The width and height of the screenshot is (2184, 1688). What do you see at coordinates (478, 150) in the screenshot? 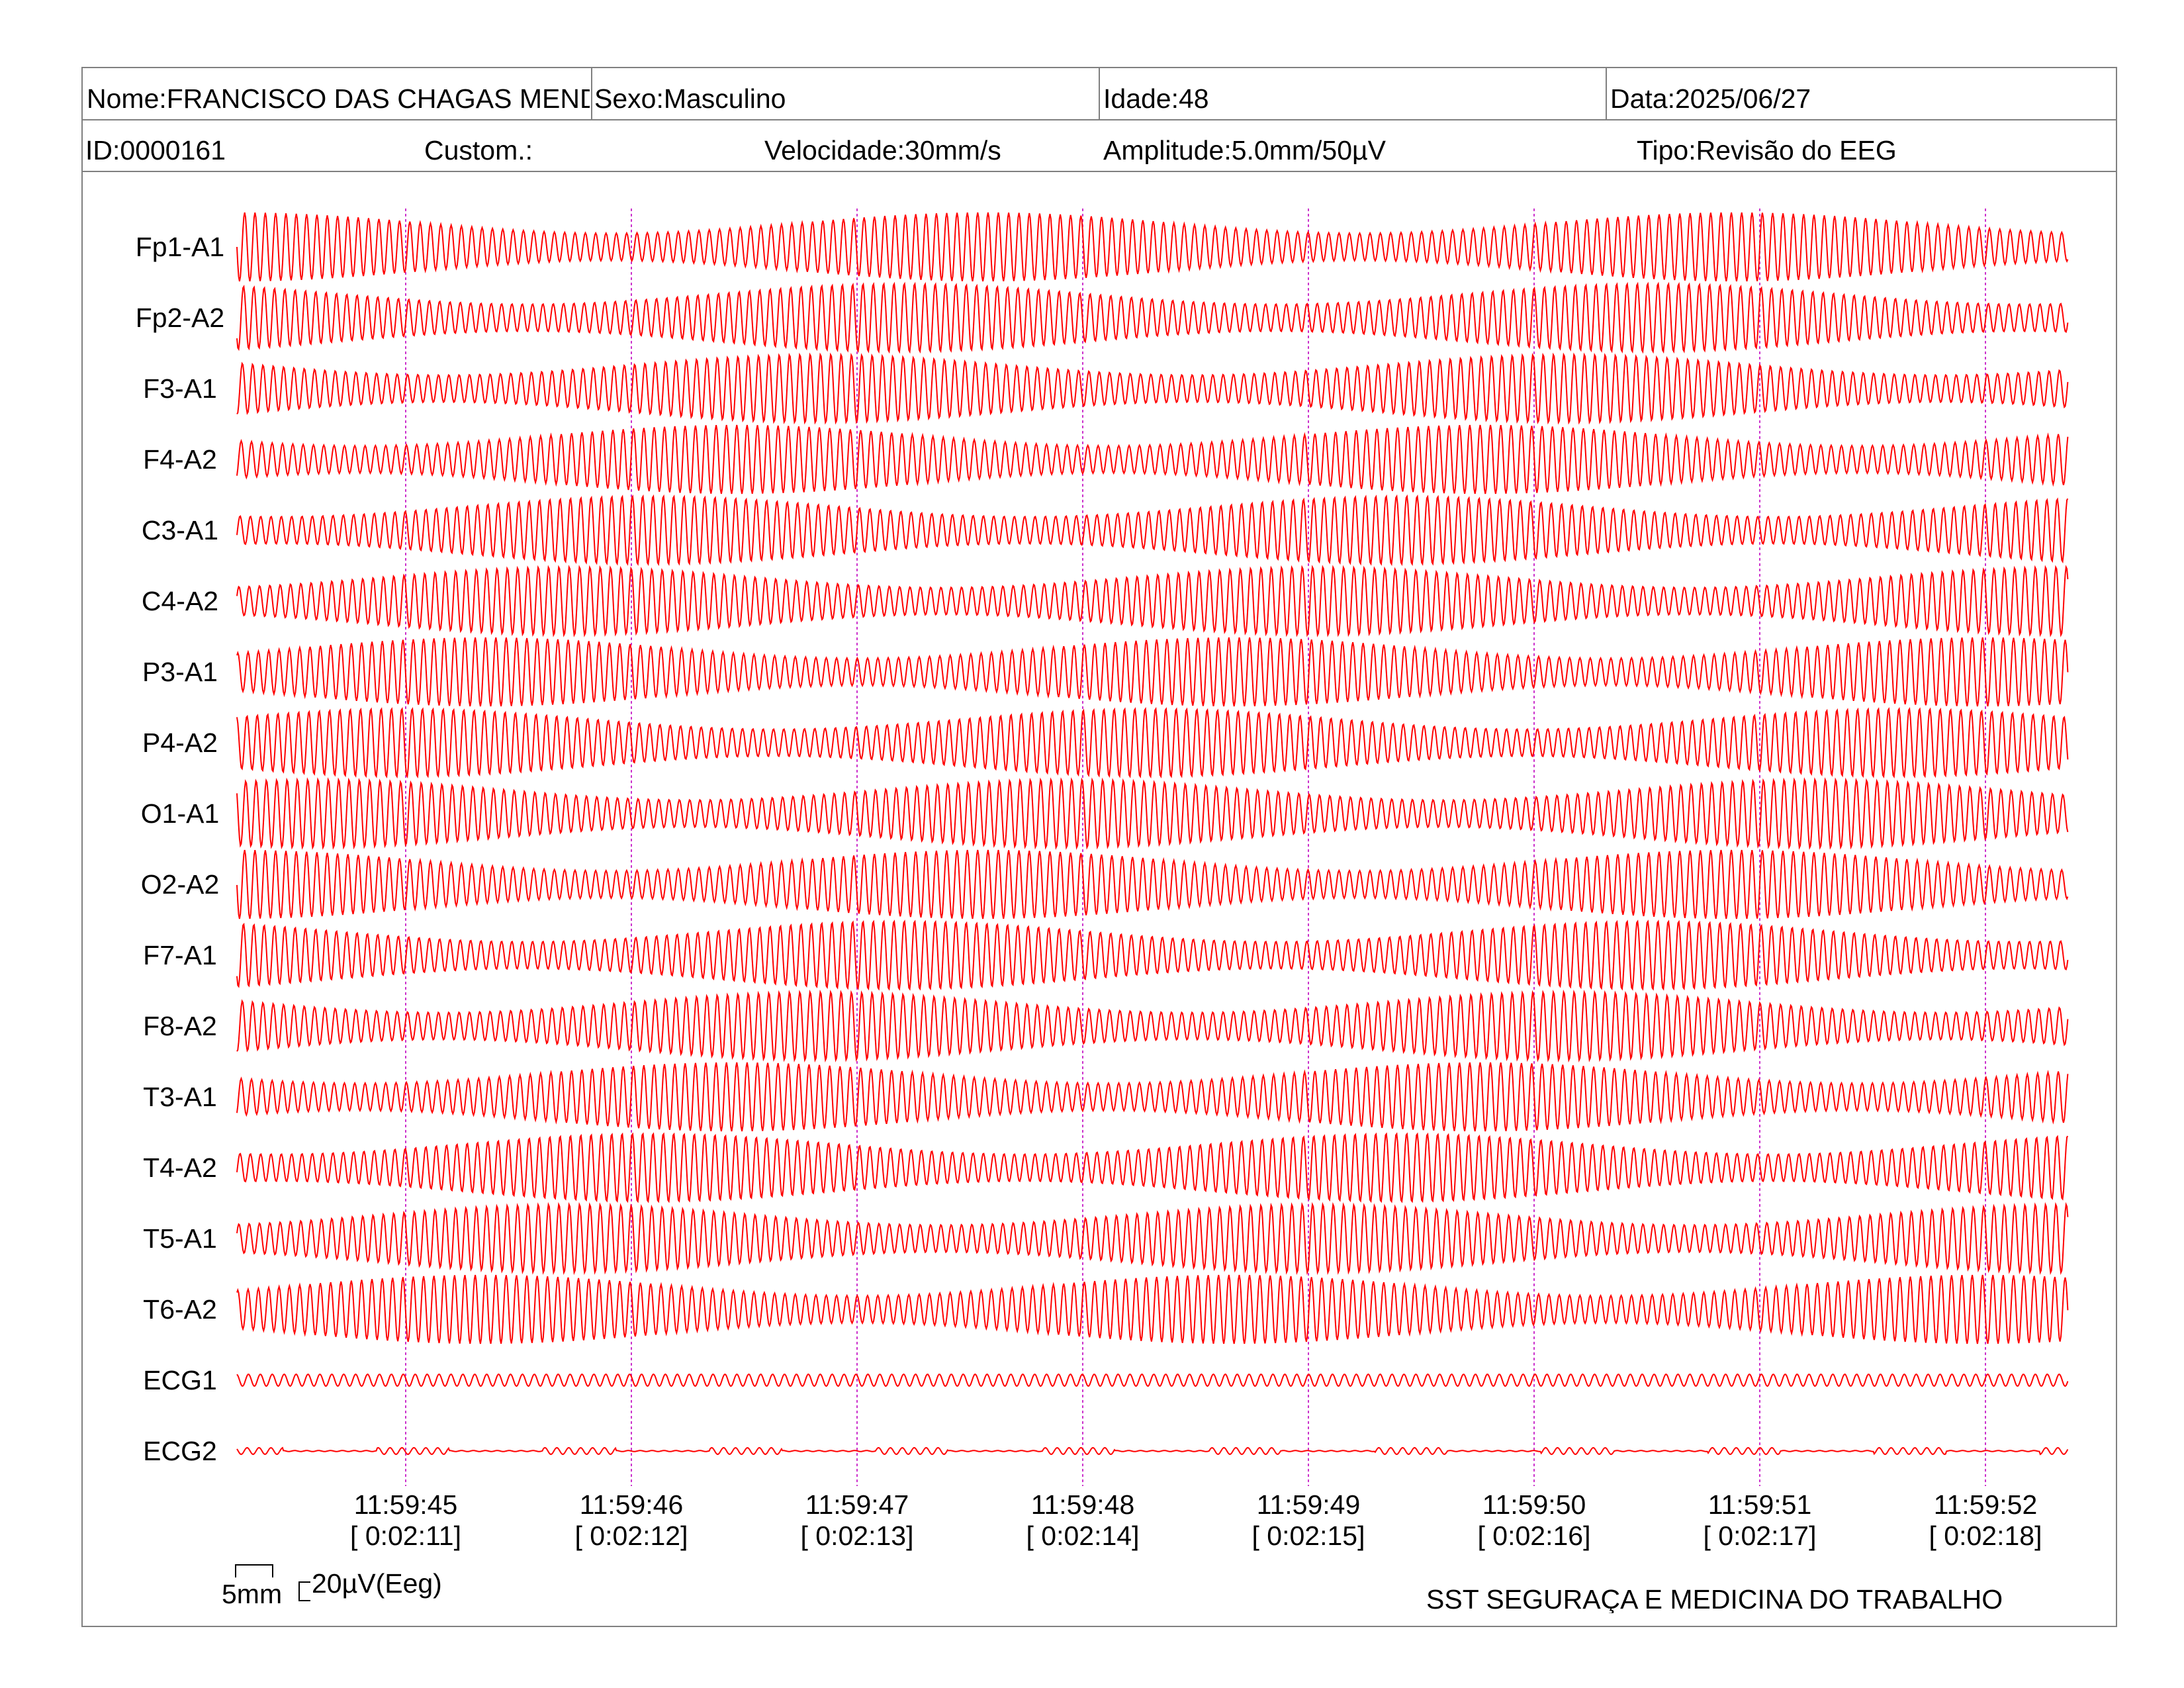
I see `custom-field: Custom.:` at bounding box center [478, 150].